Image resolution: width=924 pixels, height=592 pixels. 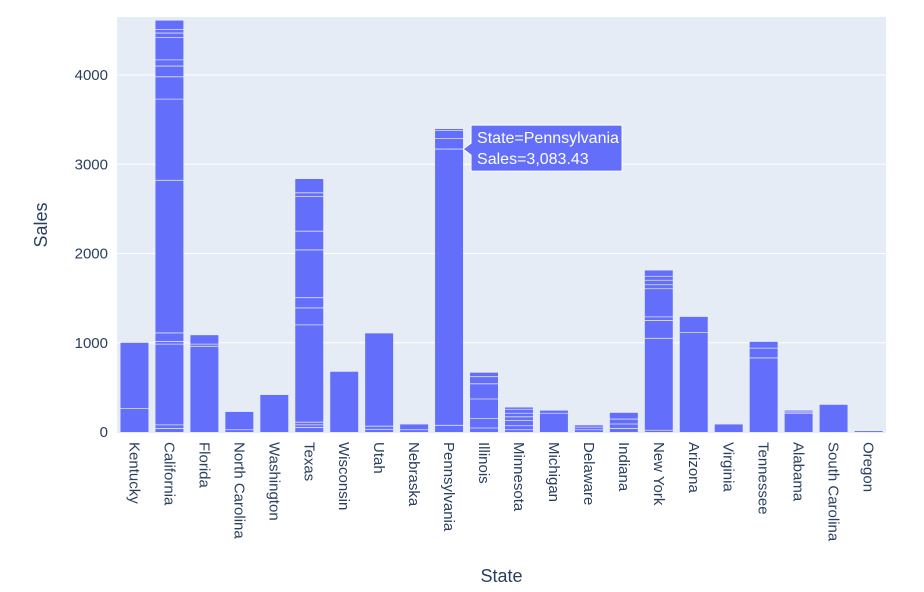 What do you see at coordinates (168, 474) in the screenshot?
I see `x-tick-label: California` at bounding box center [168, 474].